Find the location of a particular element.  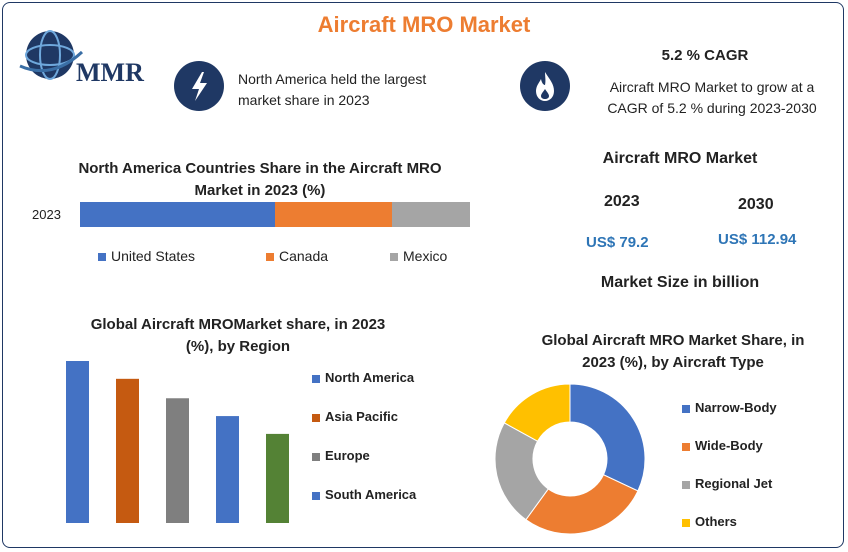

donut-legend-item-regional-jet: Regional Jet is located at coordinates (727, 483).